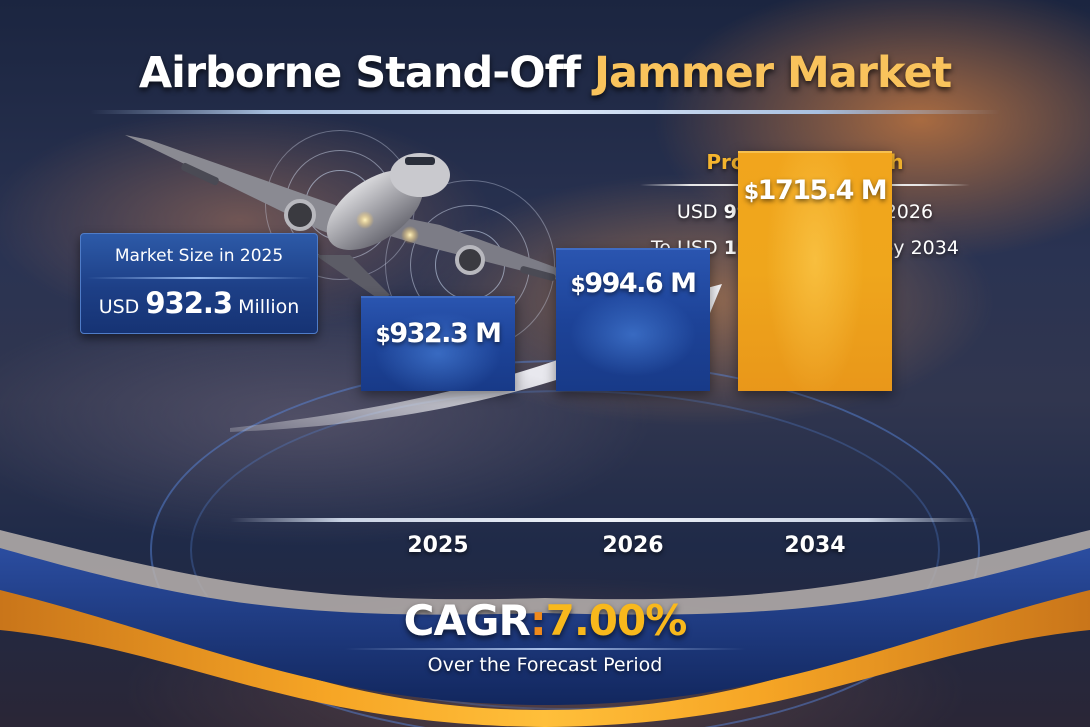 This screenshot has width=1090, height=727. I want to click on market-size-unit: Million, so click(269, 307).